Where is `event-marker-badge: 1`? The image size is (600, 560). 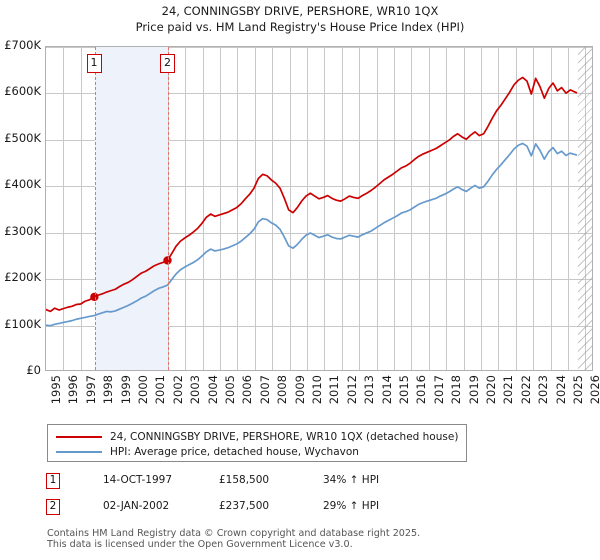 event-marker-badge: 1 is located at coordinates (94, 63).